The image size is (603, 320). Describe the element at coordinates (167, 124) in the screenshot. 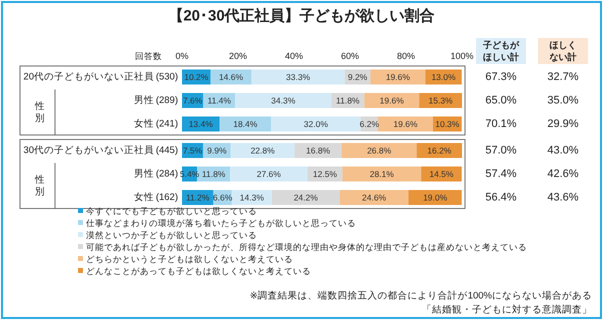

I see `text: (241)` at that location.